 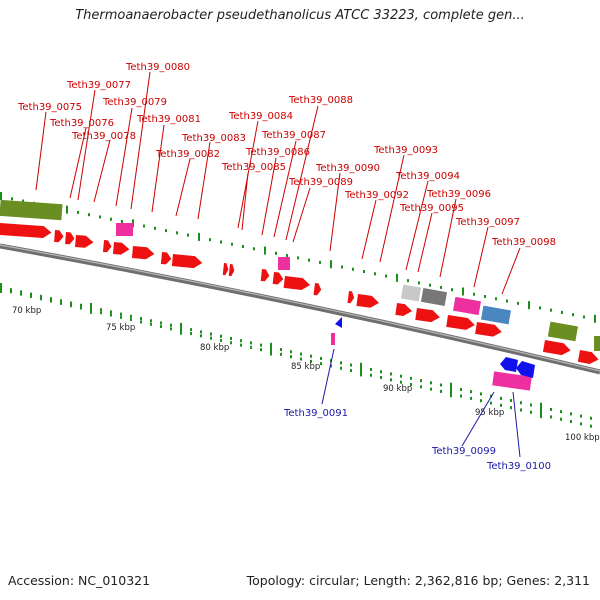 I want to click on gene-label: Teth39_0087, so click(x=293, y=135).